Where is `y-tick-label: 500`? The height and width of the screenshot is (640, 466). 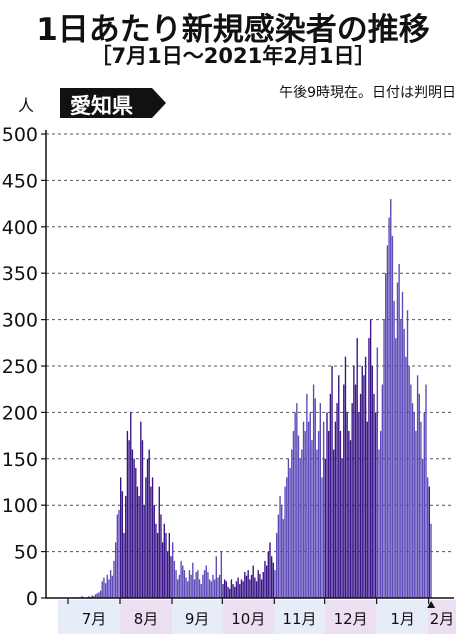 y-tick-label: 500 is located at coordinates (20, 135).